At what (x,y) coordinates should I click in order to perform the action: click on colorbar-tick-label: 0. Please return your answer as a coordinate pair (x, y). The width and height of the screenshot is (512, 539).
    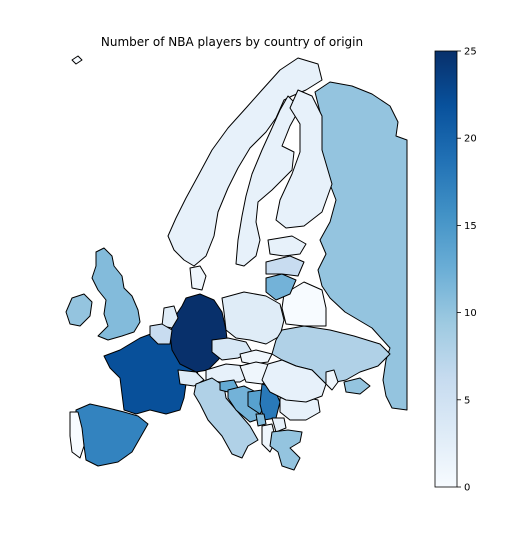
    Looking at the image, I should click on (467, 488).